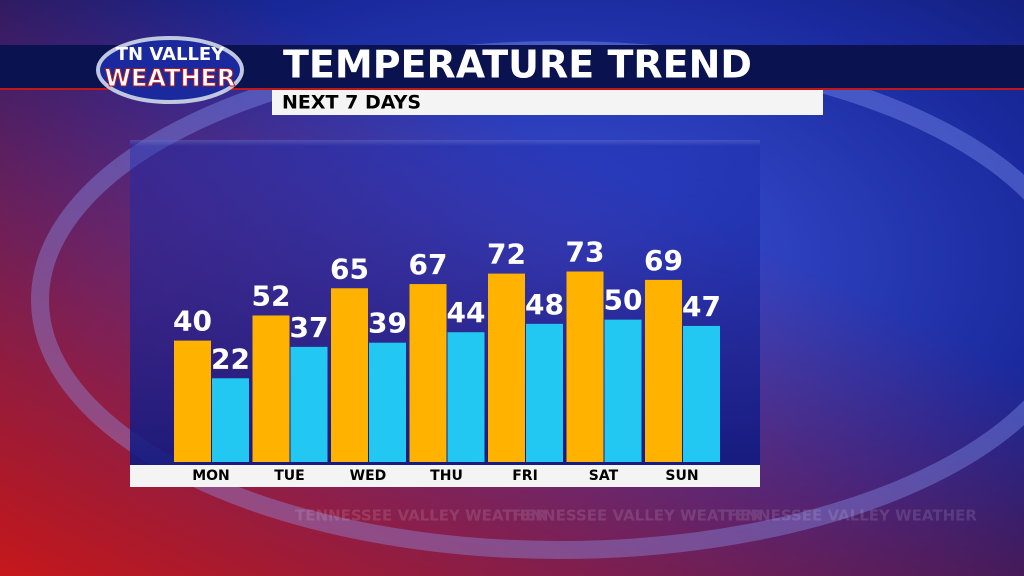  Describe the element at coordinates (525, 476) in the screenshot. I see `x-tick-label: FRI` at that location.